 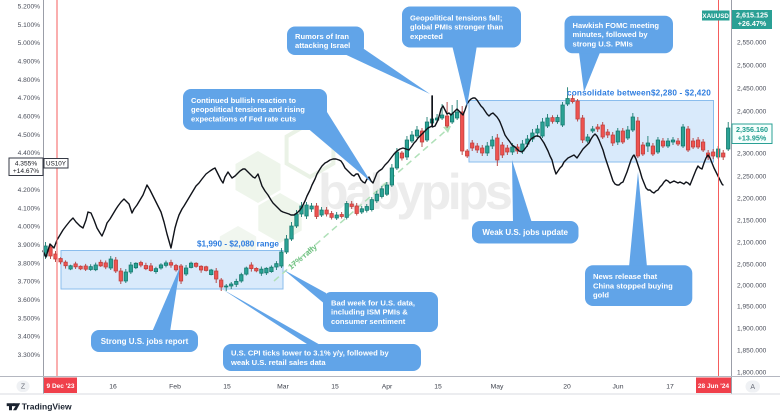 What do you see at coordinates (56, 164) in the screenshot?
I see `svg-text: US10Y` at bounding box center [56, 164].